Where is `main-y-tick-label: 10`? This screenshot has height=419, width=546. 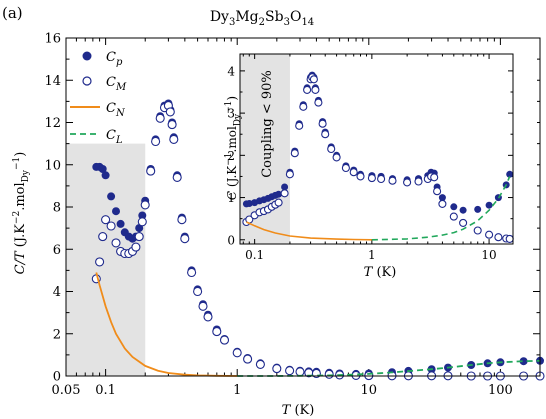
main-y-tick-label: 10 is located at coordinates (52, 165).